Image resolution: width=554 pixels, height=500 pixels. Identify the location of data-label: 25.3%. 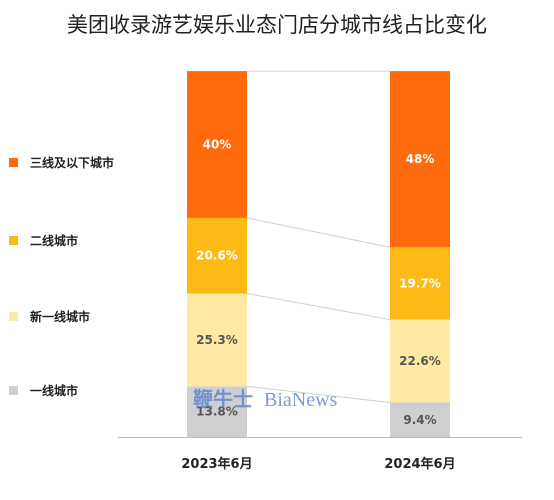
(217, 340).